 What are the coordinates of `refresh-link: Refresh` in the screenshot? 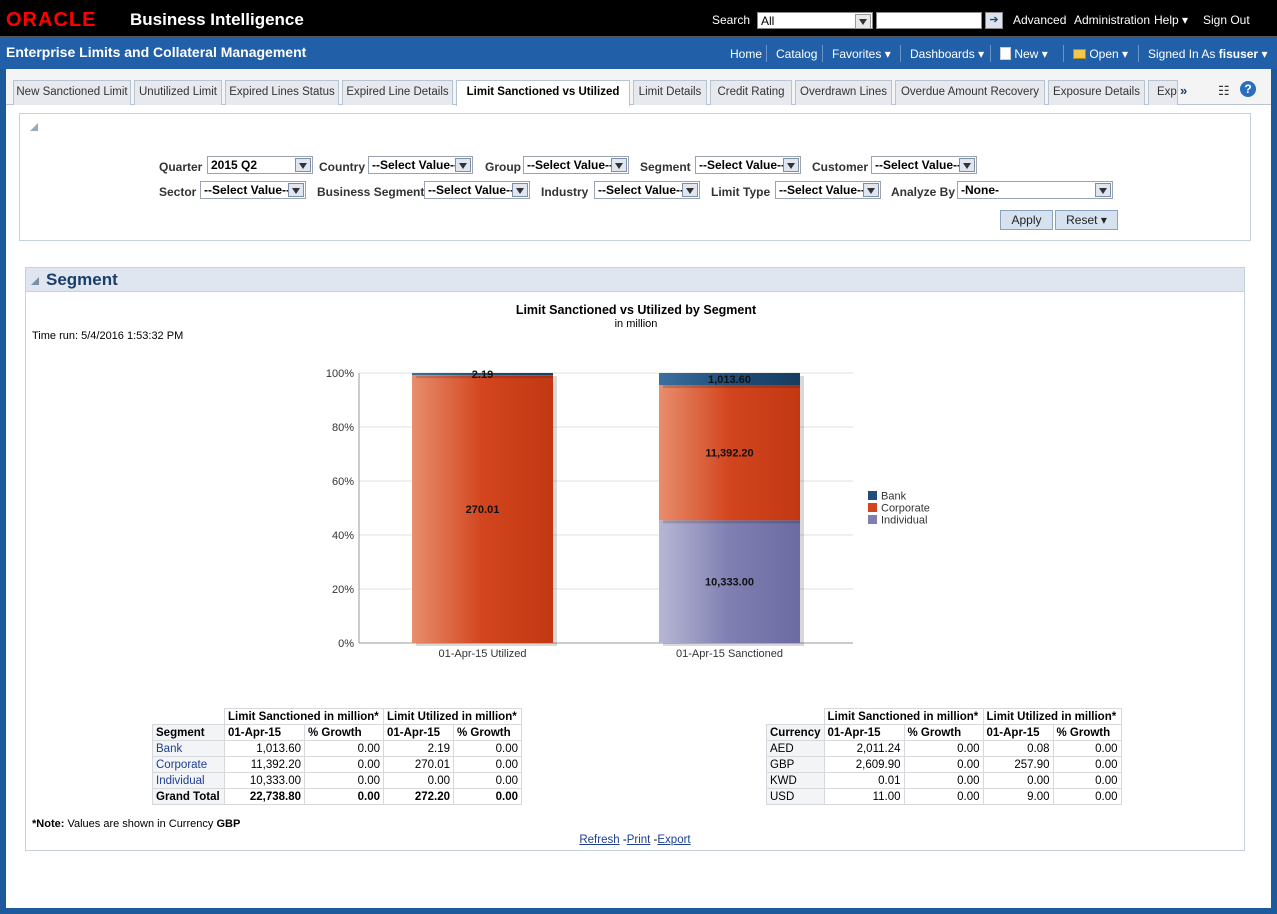 It's located at (599, 840).